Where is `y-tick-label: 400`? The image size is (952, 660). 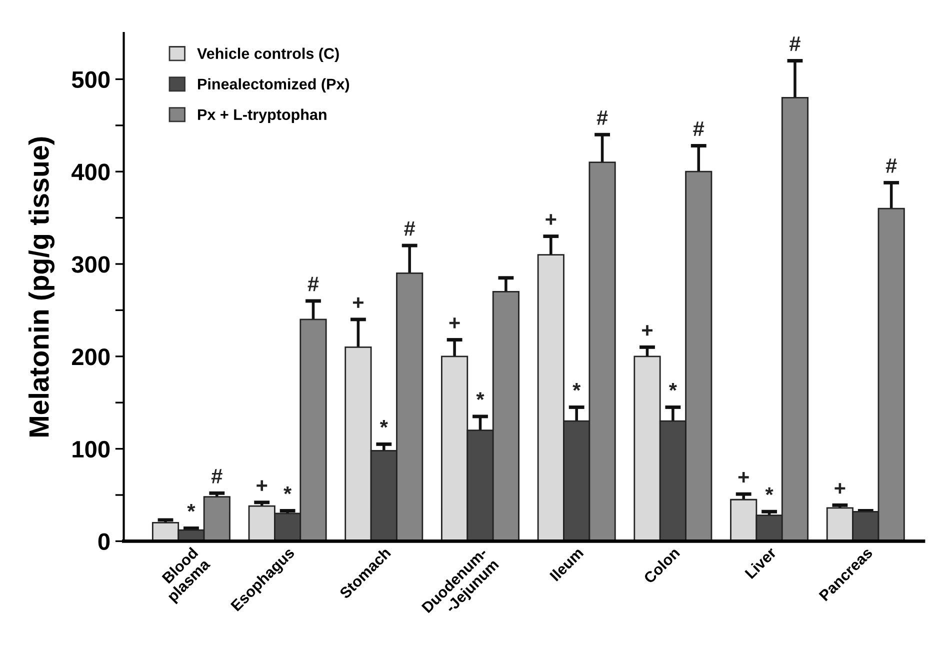 y-tick-label: 400 is located at coordinates (91, 172).